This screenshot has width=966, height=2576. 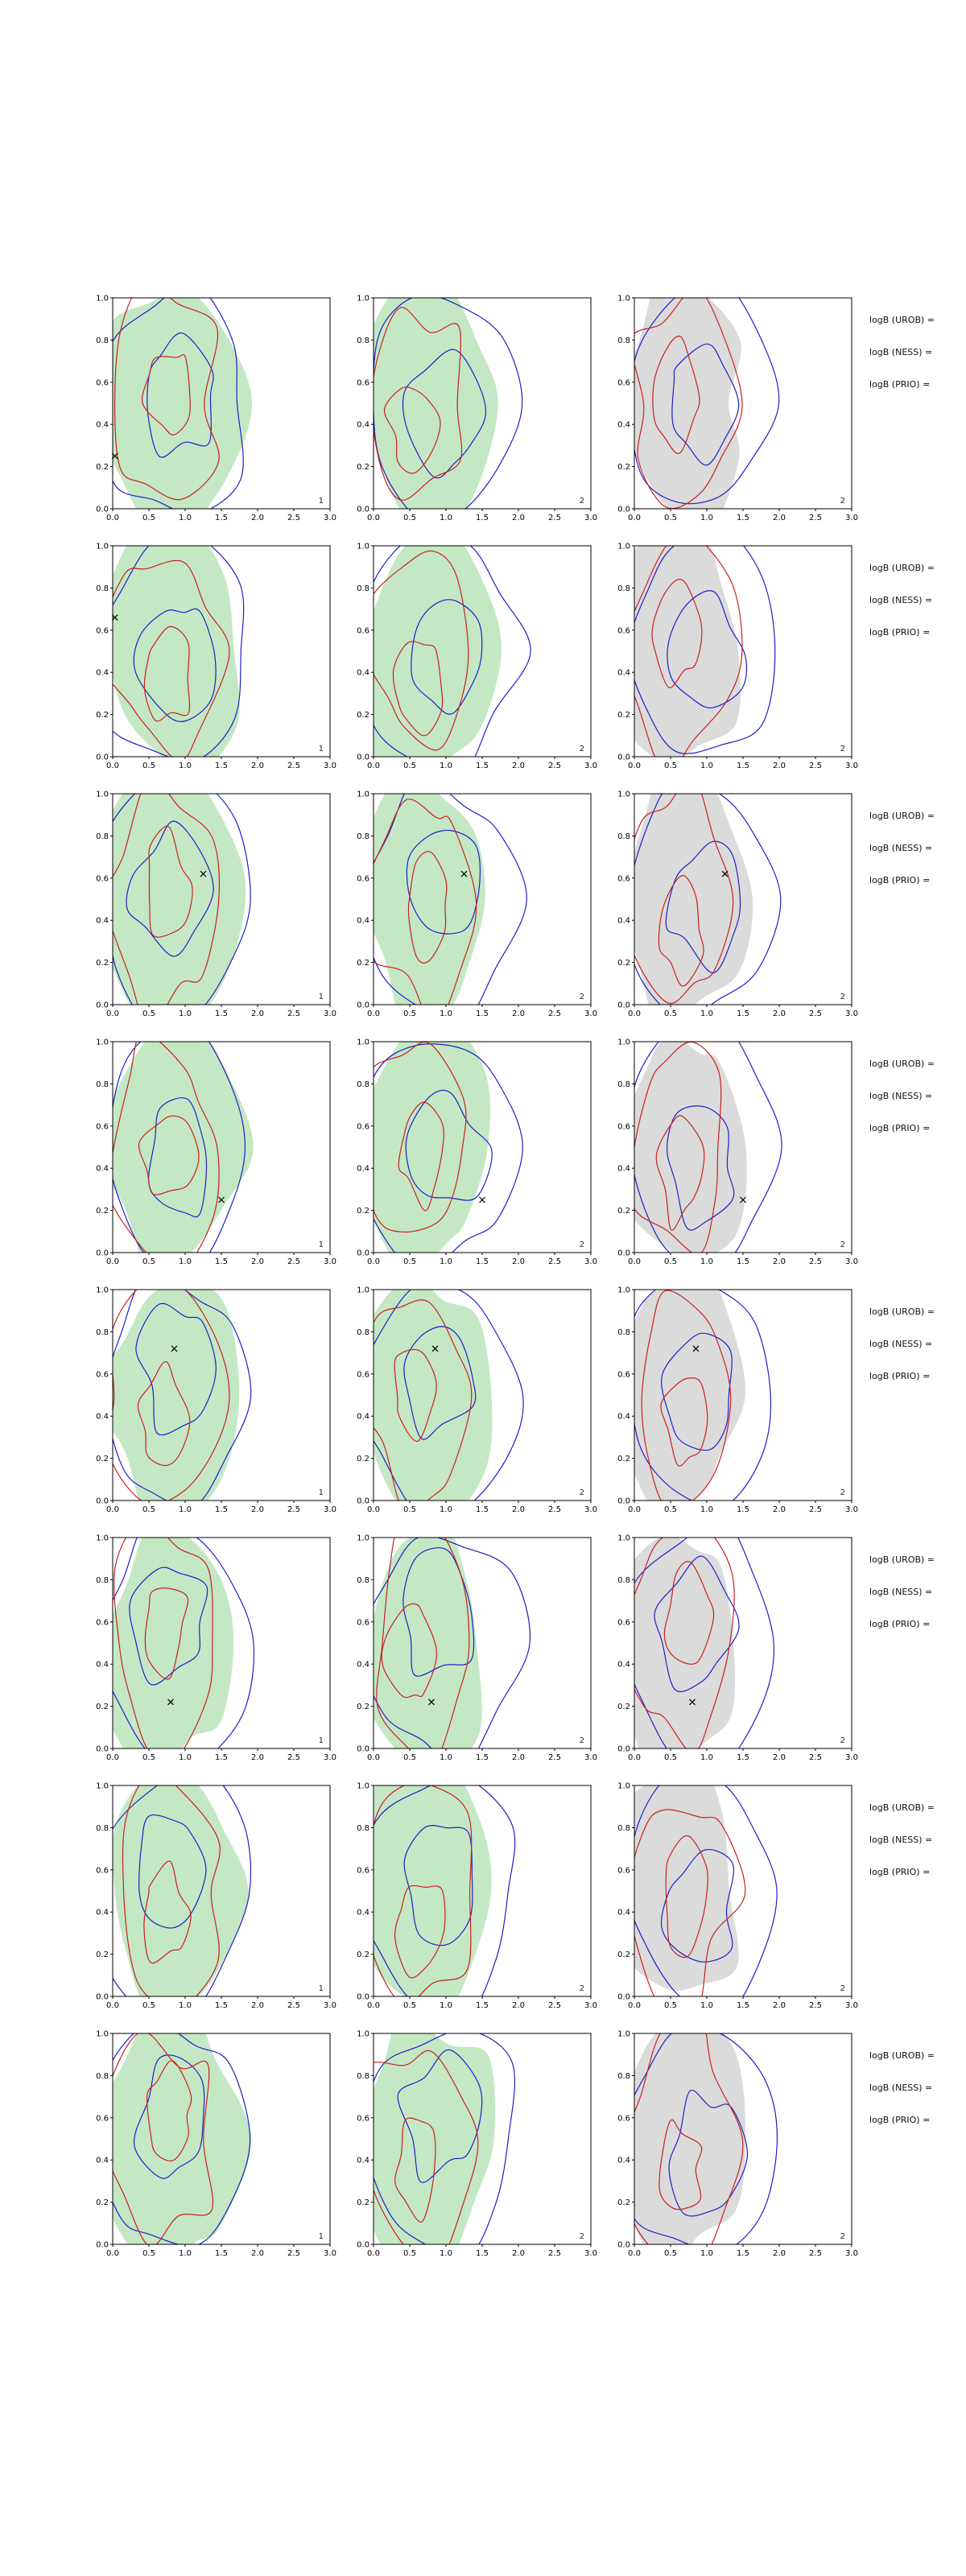 What do you see at coordinates (901, 352) in the screenshot?
I see `logb-annotation-line: logB (NESS) =` at bounding box center [901, 352].